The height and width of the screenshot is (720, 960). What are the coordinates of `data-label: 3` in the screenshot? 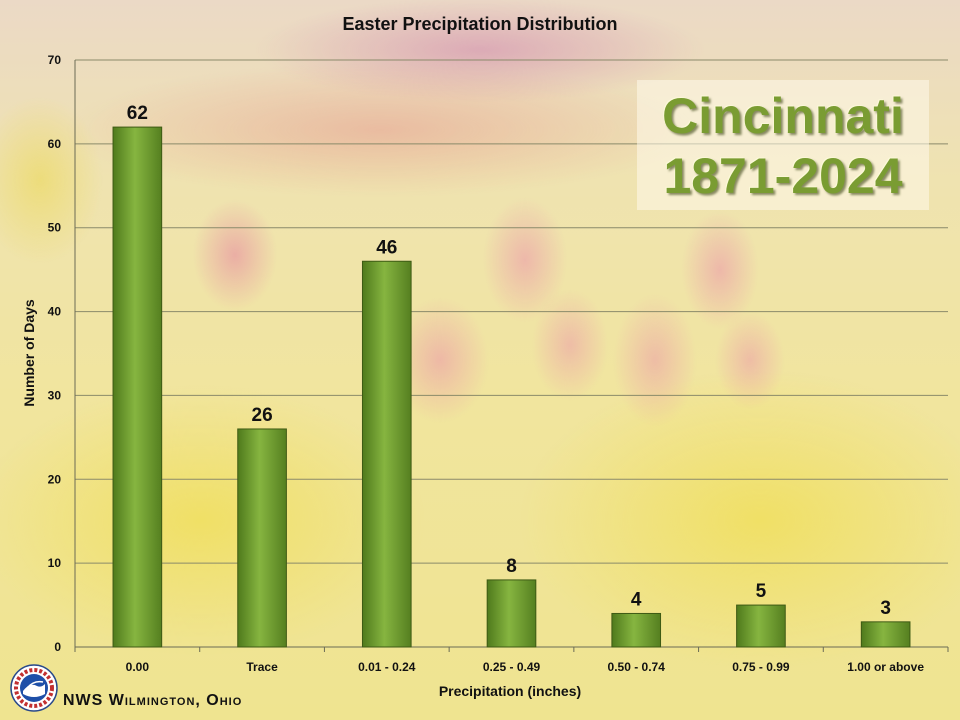 It's located at (885, 608).